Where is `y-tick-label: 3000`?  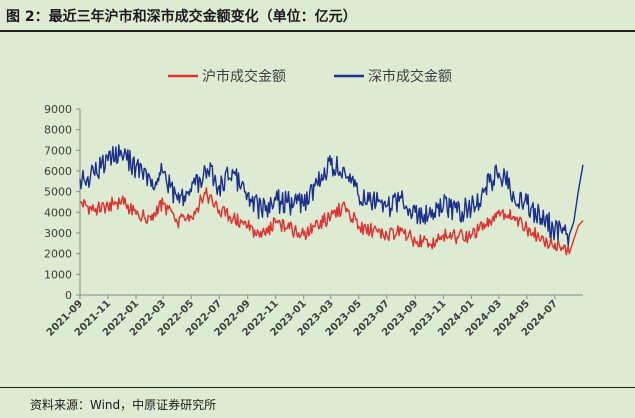 y-tick-label: 3000 is located at coordinates (58, 233).